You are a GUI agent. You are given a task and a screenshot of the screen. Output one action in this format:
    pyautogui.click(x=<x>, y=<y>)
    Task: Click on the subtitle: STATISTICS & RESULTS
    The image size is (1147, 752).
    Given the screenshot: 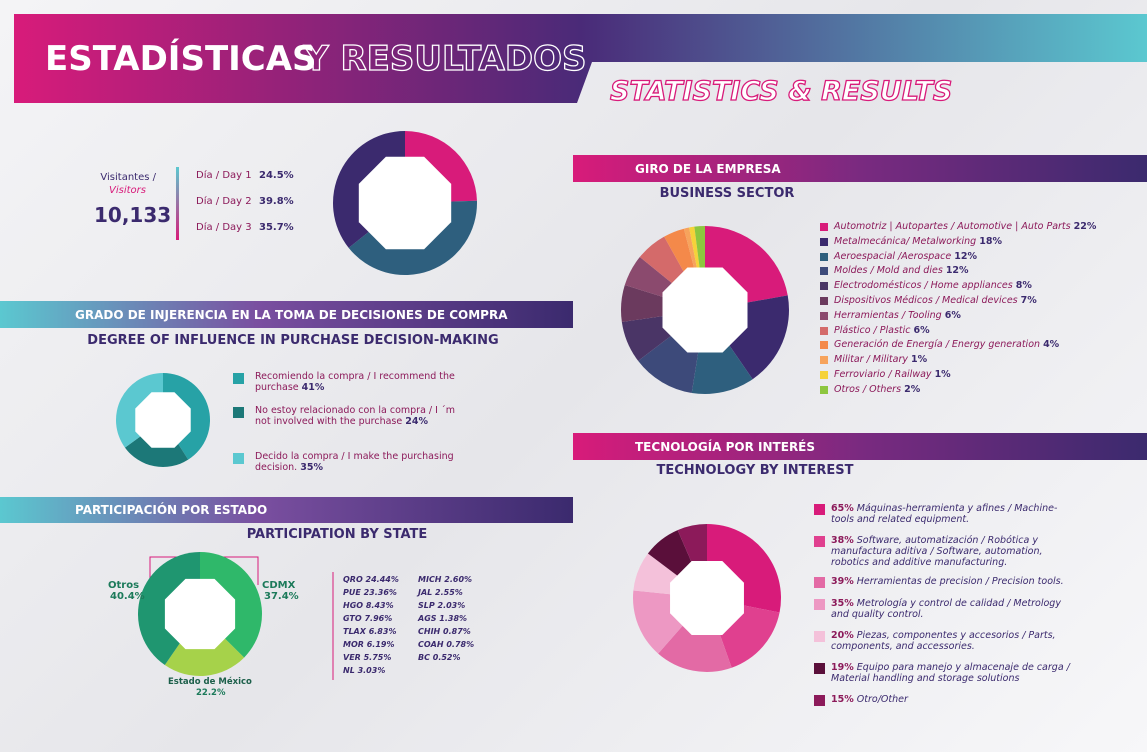 What is the action you would take?
    pyautogui.click(x=781, y=91)
    